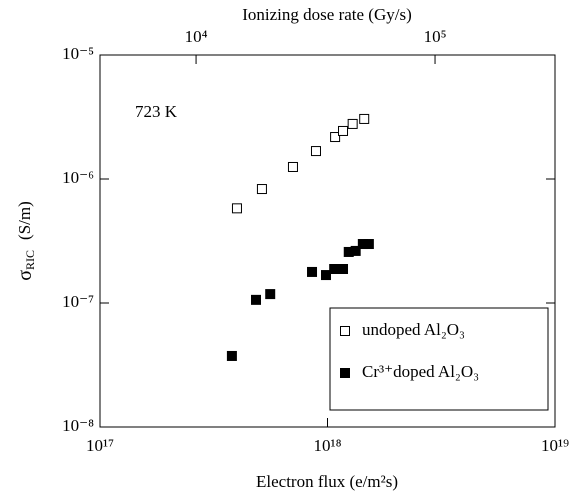  I want to click on y-axis-title: σRIC (S/m), so click(25, 241).